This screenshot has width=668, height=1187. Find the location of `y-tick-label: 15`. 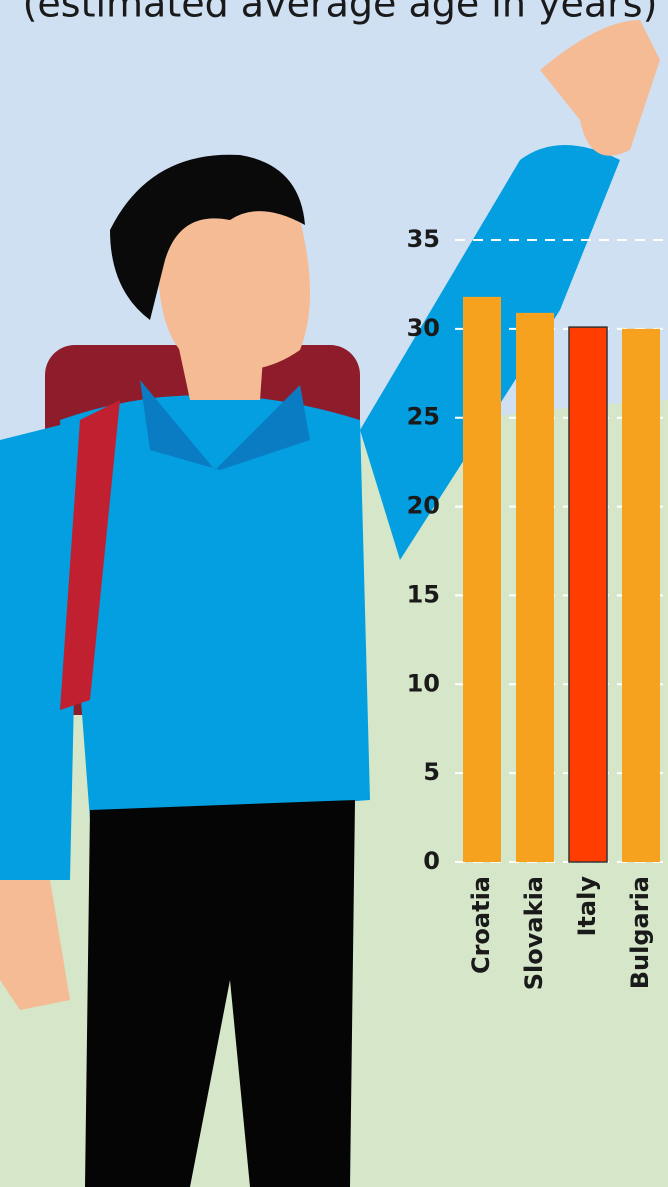

y-tick-label: 15 is located at coordinates (423, 594).